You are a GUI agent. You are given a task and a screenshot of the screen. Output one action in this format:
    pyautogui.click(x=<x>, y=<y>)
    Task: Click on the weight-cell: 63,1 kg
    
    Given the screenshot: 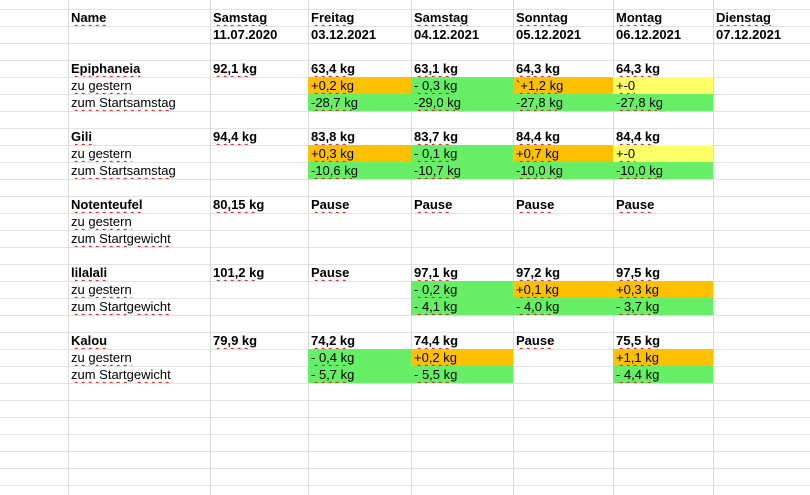 What is the action you would take?
    pyautogui.click(x=436, y=68)
    